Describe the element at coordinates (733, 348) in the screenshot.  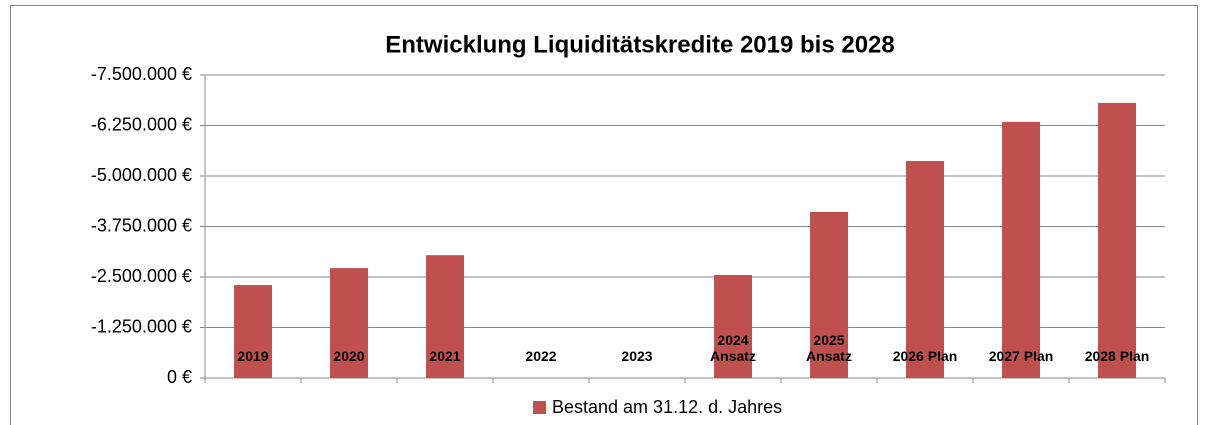
I see `x-tick-label: 2024 Ansatz` at that location.